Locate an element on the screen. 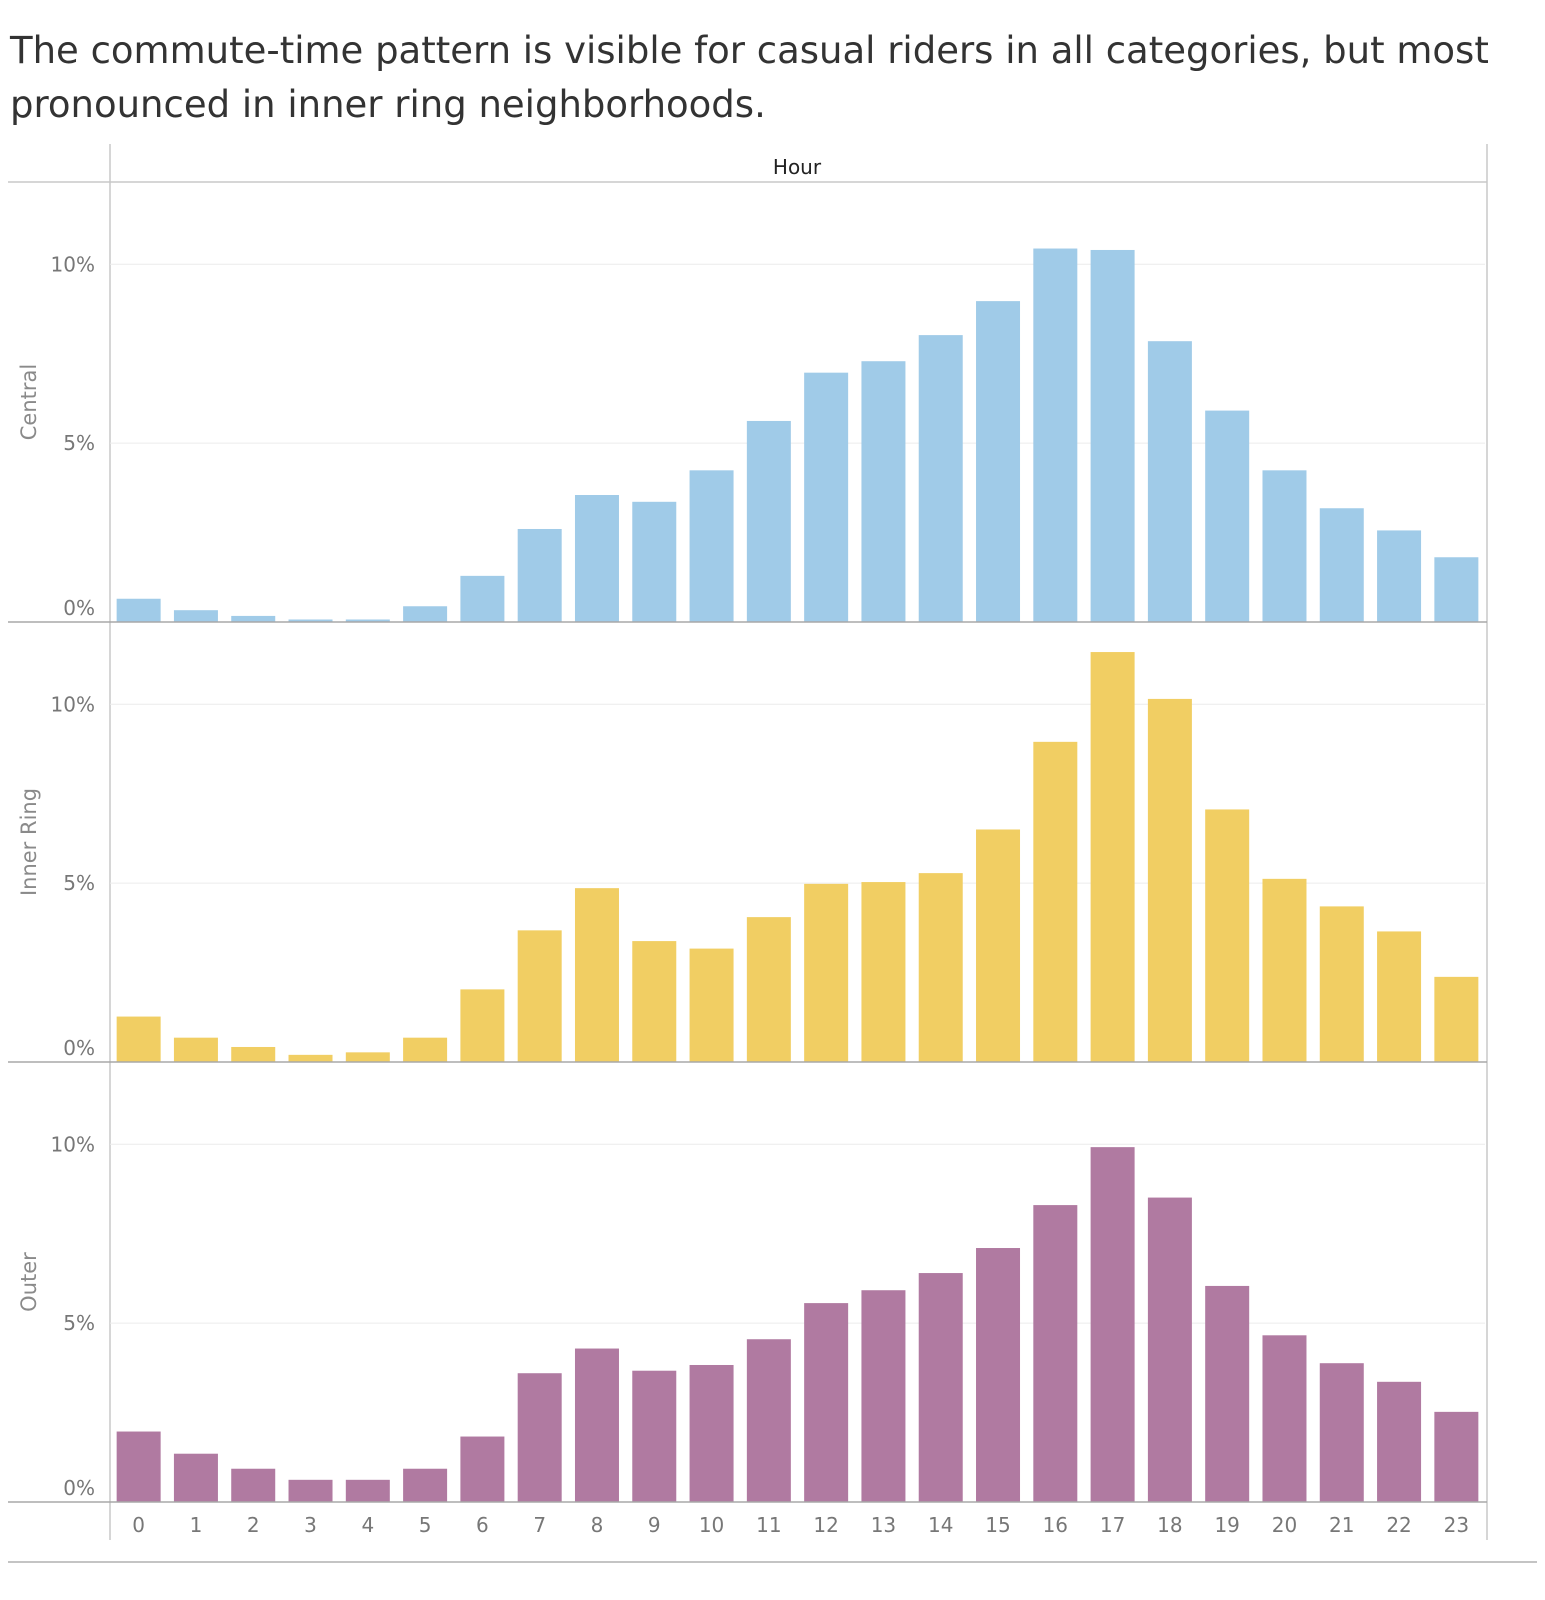 The image size is (1545, 1600). x-tick-label: 6 is located at coordinates (482, 1525).